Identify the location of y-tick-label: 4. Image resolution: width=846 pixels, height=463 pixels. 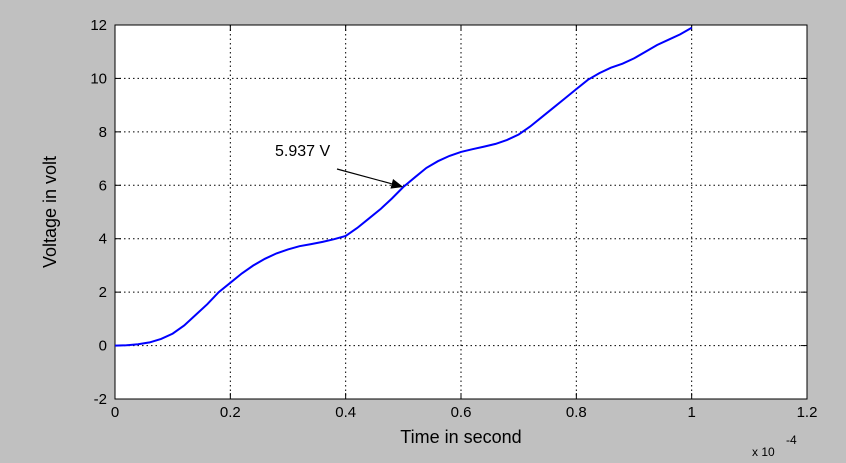
(103, 239).